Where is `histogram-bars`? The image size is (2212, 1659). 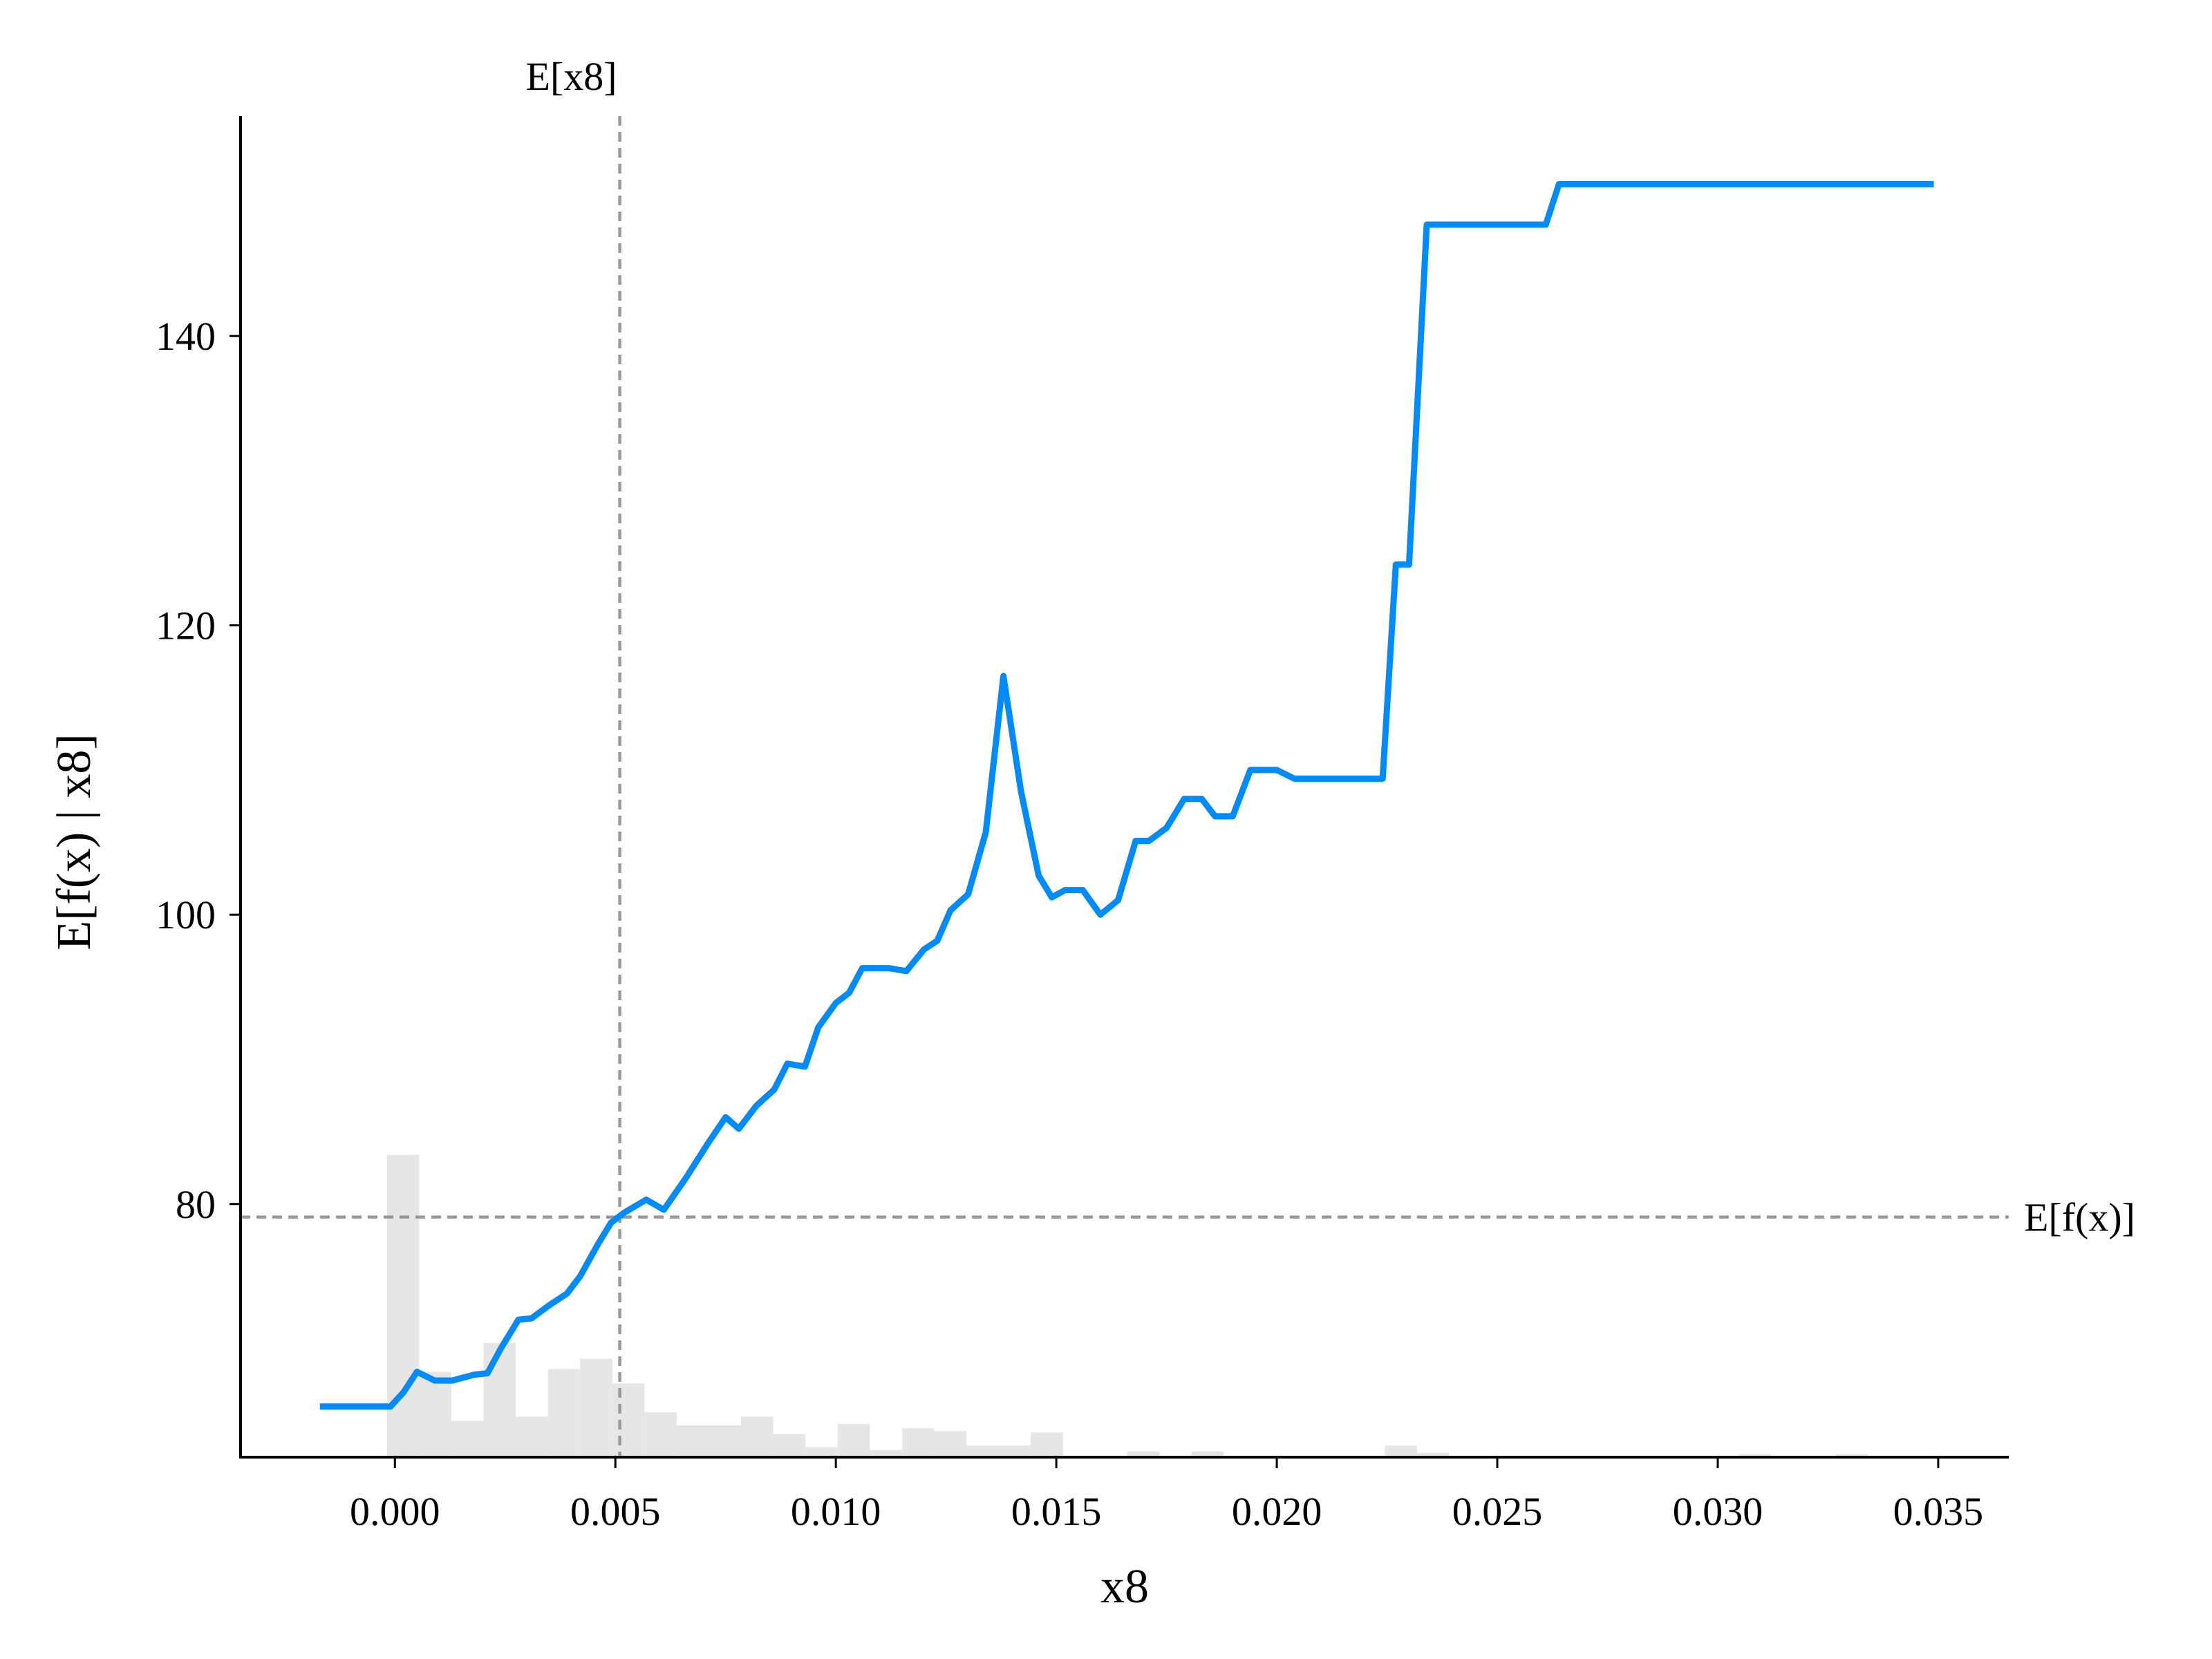
histogram-bars is located at coordinates (1127, 1305).